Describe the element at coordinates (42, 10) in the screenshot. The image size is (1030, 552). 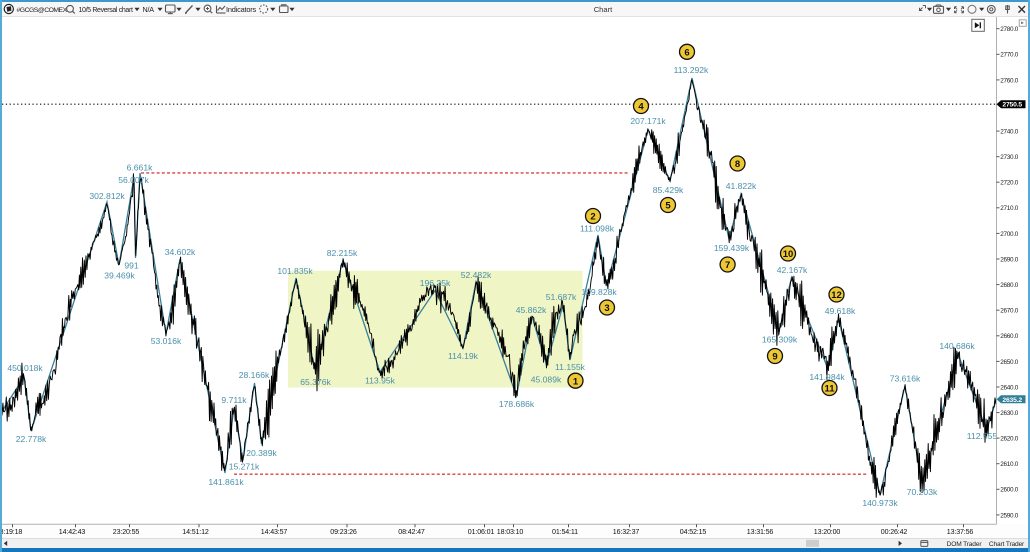
I see `svg-text: #GCGS@COMEX` at that location.